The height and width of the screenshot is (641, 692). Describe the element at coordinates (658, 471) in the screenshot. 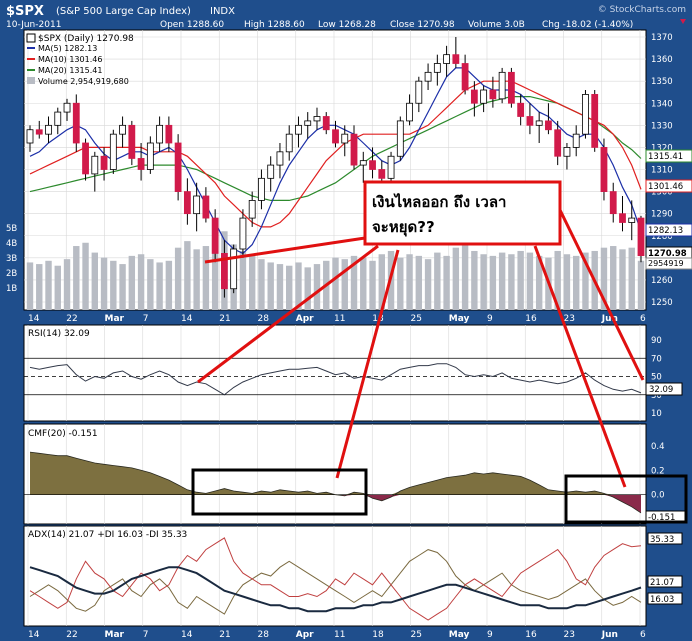

I see `cmf-tick: 0.2` at that location.